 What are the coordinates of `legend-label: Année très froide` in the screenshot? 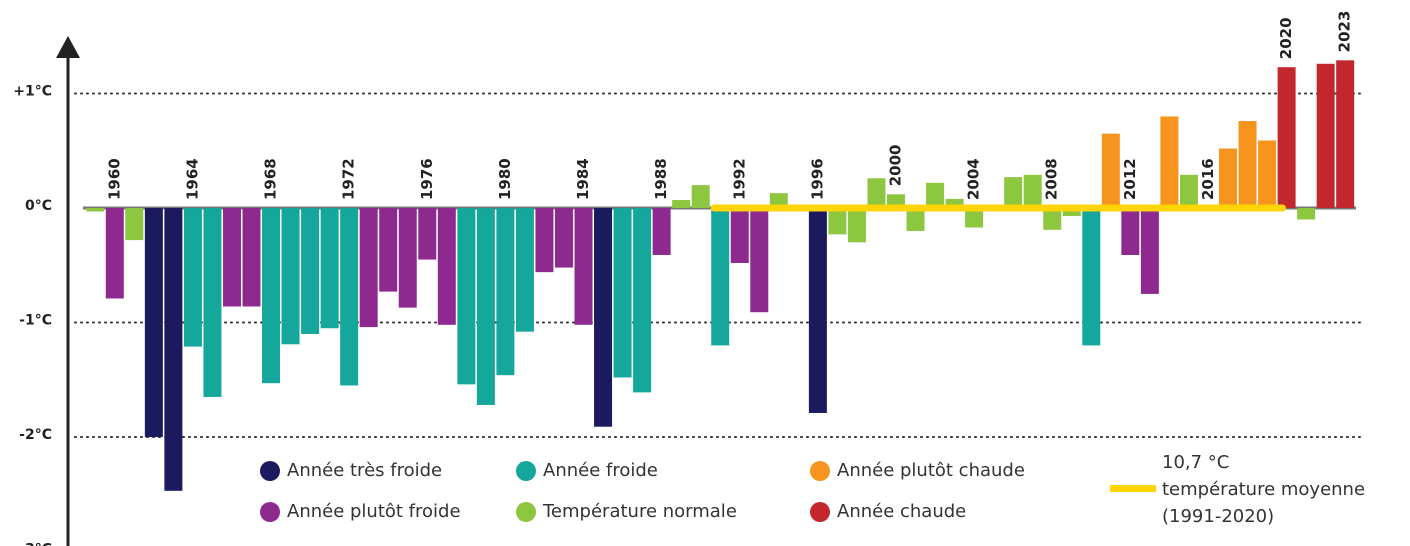 It's located at (364, 470).